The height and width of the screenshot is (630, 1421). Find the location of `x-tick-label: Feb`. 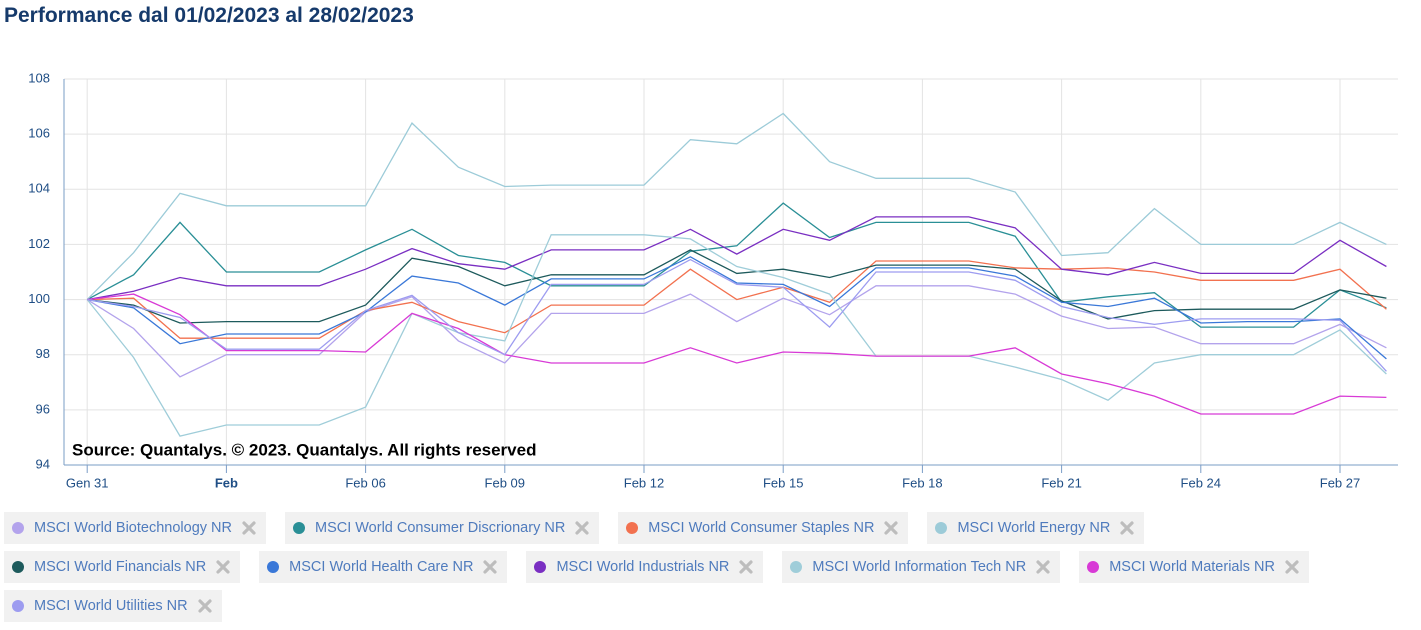

x-tick-label: Feb is located at coordinates (226, 482).